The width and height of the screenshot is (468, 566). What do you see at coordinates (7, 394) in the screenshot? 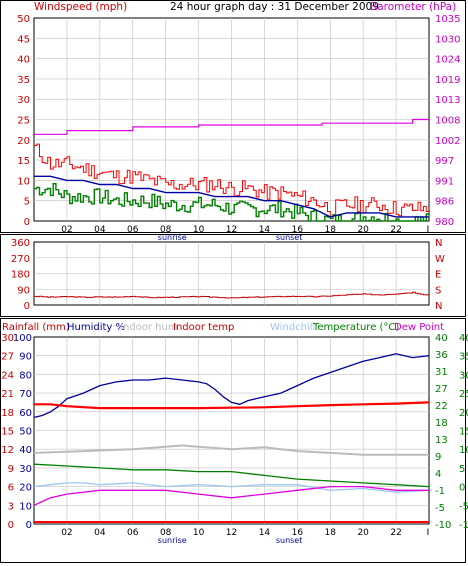
I see `rain-tick-label: 21` at bounding box center [7, 394].